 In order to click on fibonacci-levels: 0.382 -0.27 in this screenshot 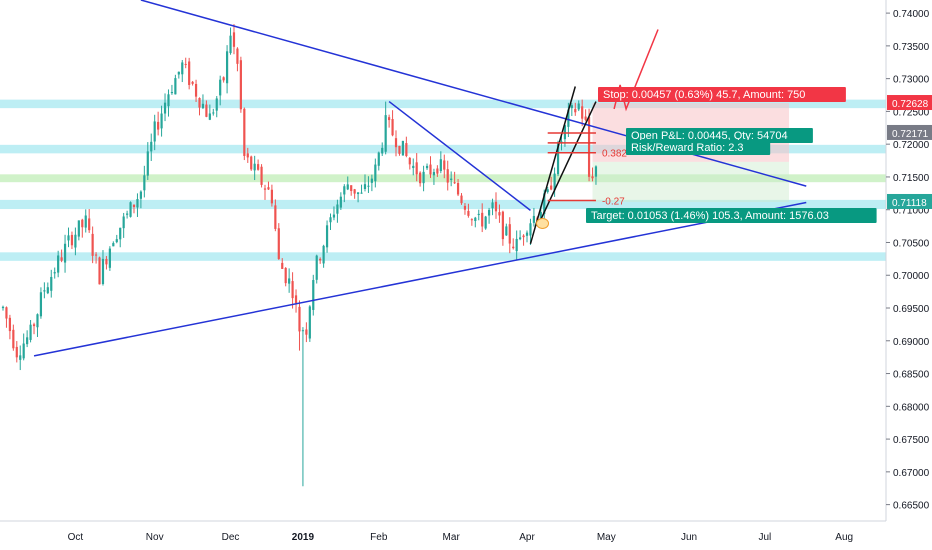, I will do `click(587, 170)`.